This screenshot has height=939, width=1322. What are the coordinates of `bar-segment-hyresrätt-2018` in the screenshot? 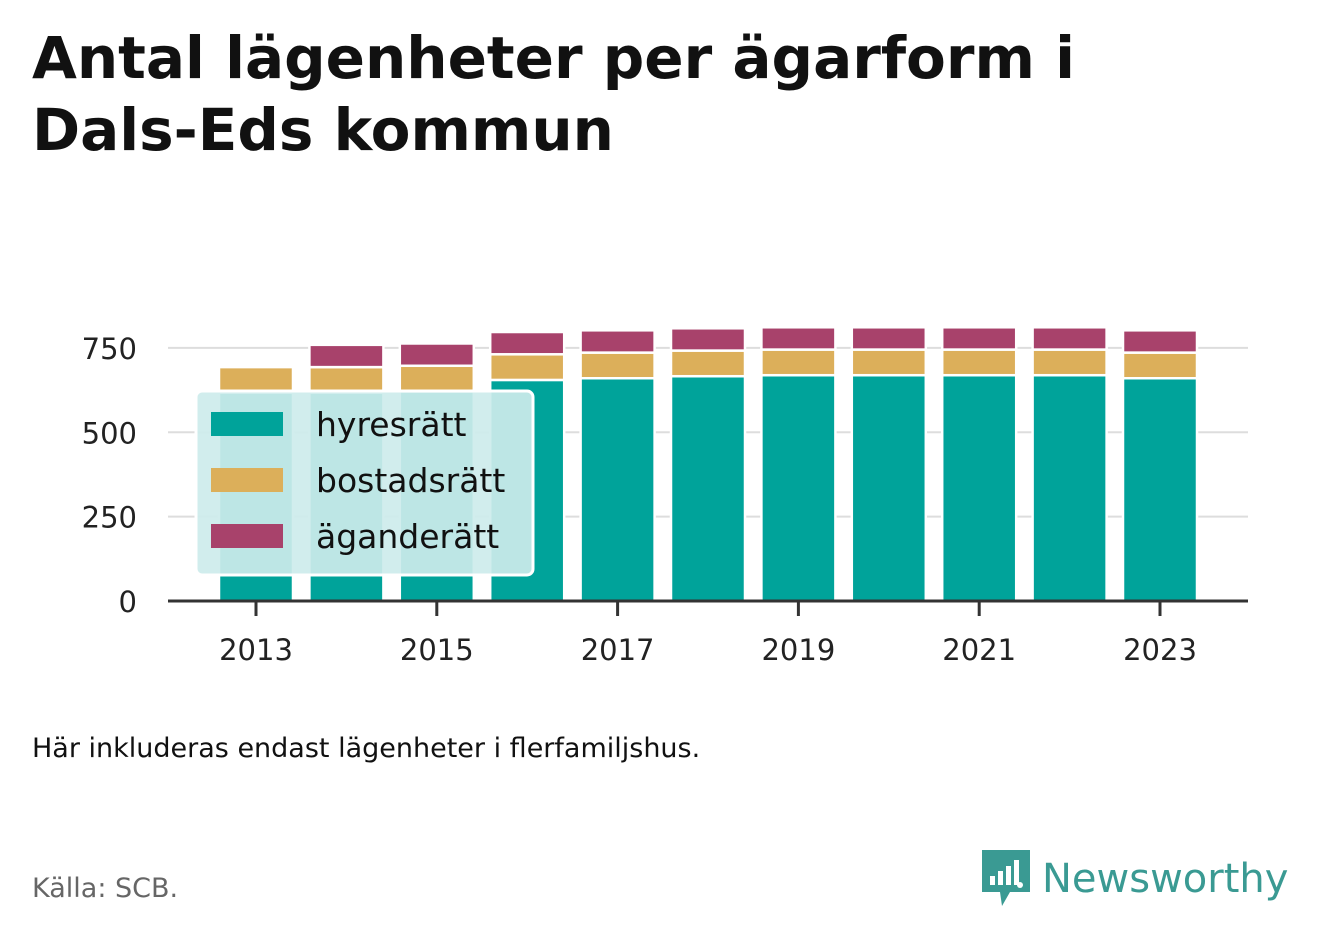 It's located at (708, 488).